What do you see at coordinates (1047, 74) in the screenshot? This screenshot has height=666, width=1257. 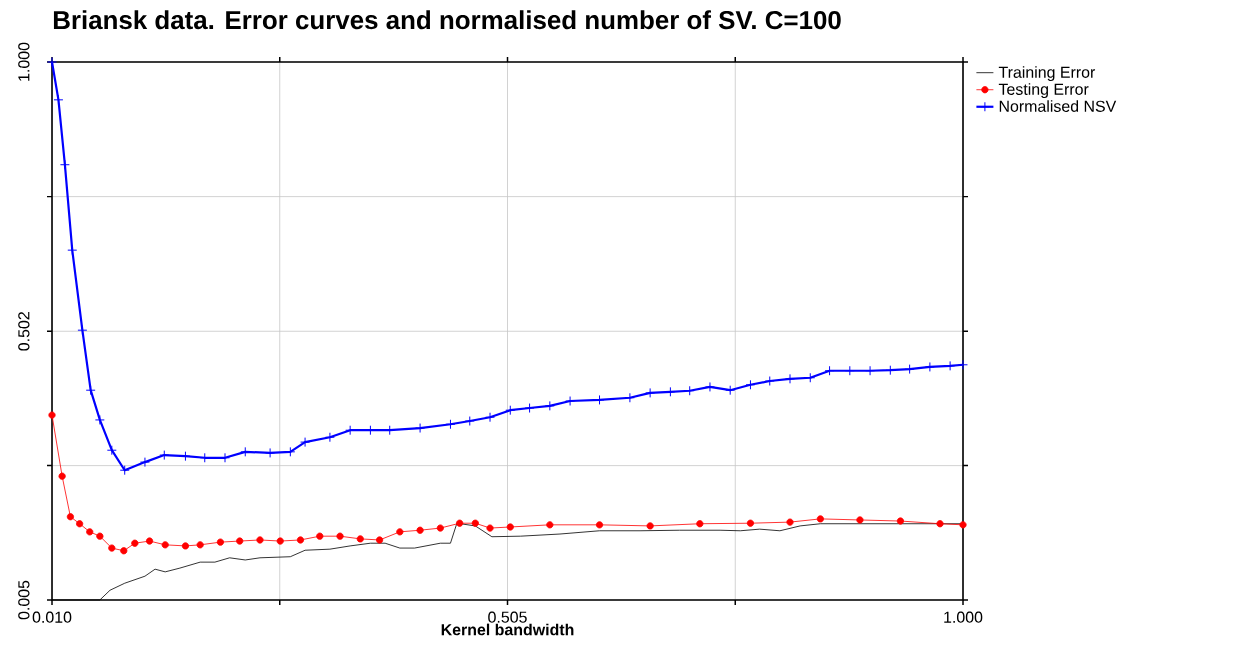 I see `legend-label: Training Error` at bounding box center [1047, 74].